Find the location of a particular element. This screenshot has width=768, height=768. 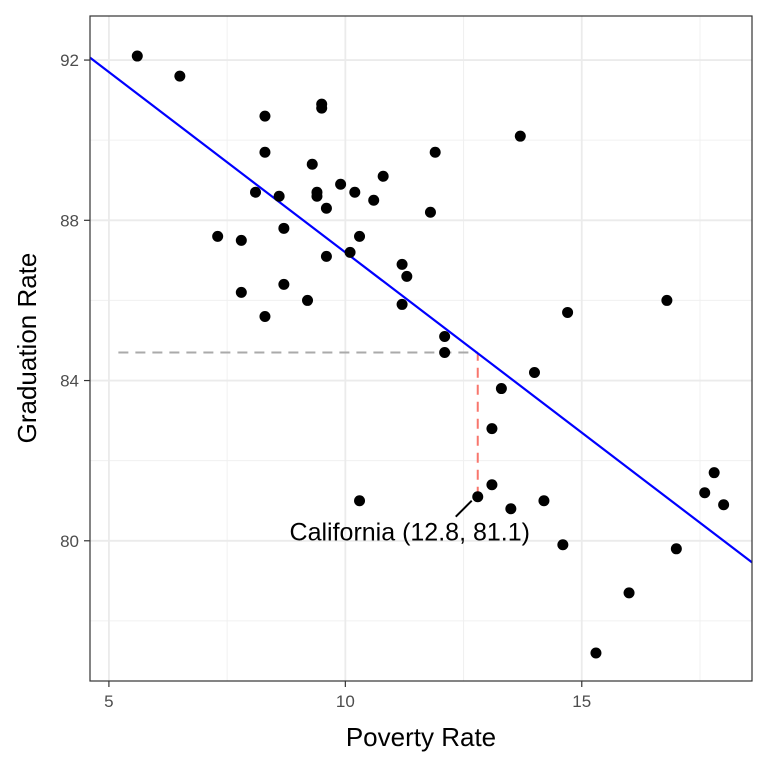

annotation-group: California (12.8, 81.1) is located at coordinates (410, 523).